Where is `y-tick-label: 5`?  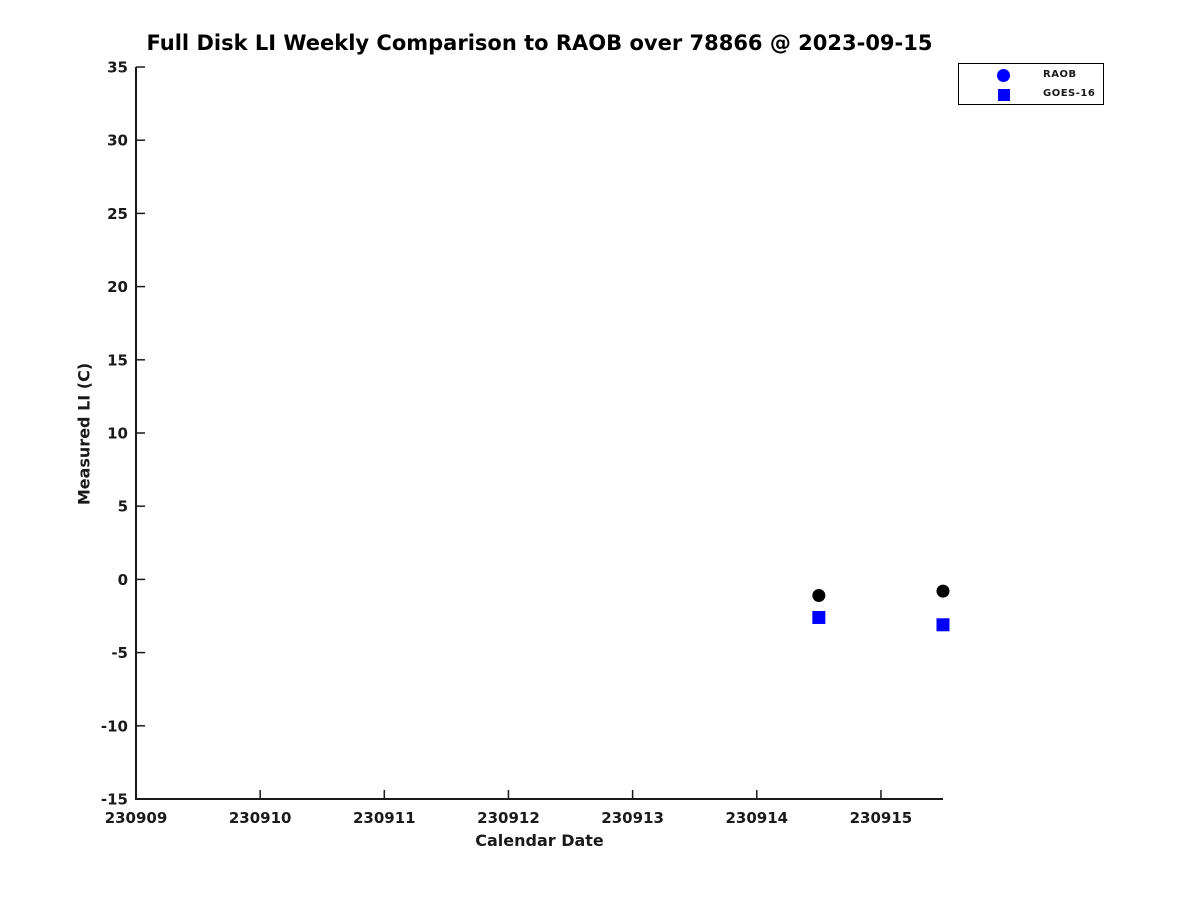
y-tick-label: 5 is located at coordinates (123, 507).